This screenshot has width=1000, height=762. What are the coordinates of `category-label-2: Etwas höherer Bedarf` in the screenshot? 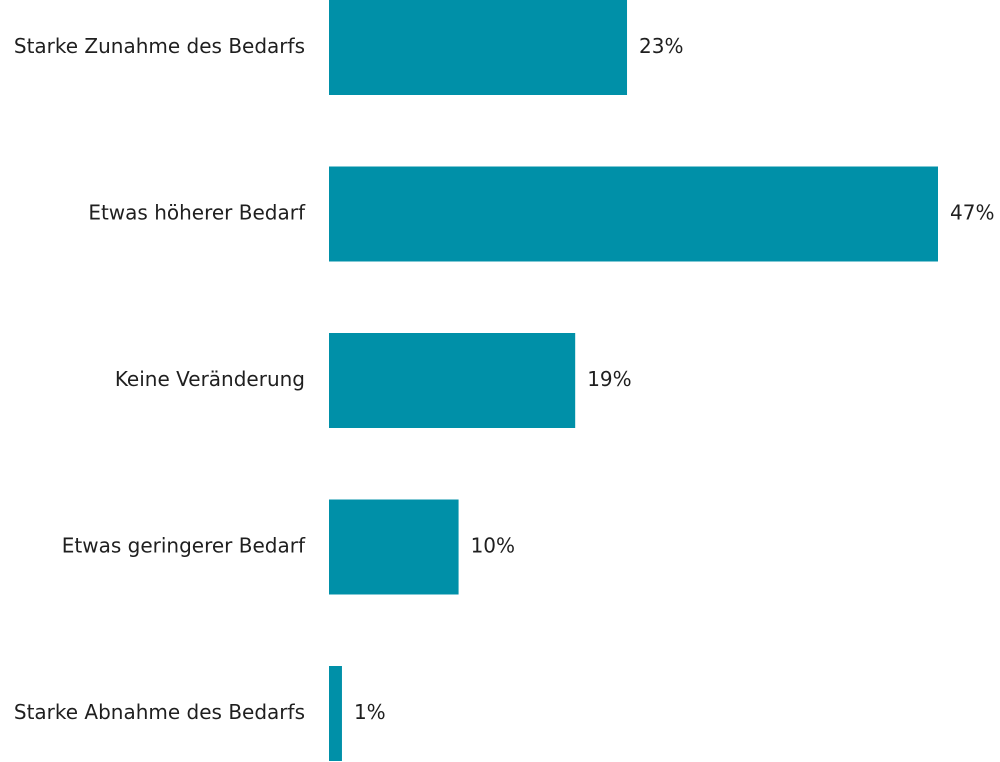 It's located at (197, 213).